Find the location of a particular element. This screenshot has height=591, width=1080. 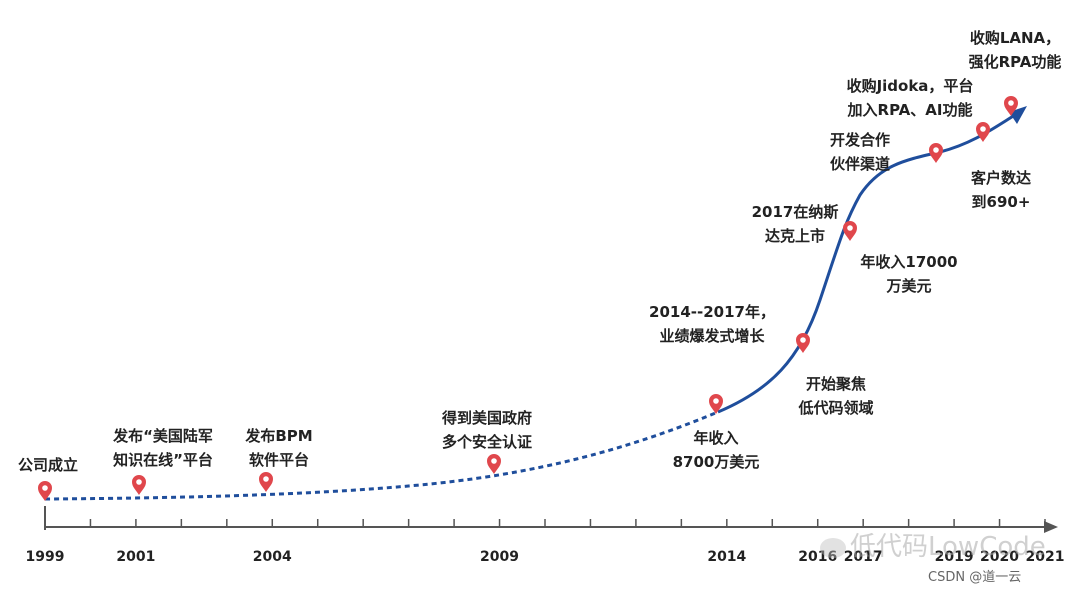

wechat-icon is located at coordinates (833, 547).